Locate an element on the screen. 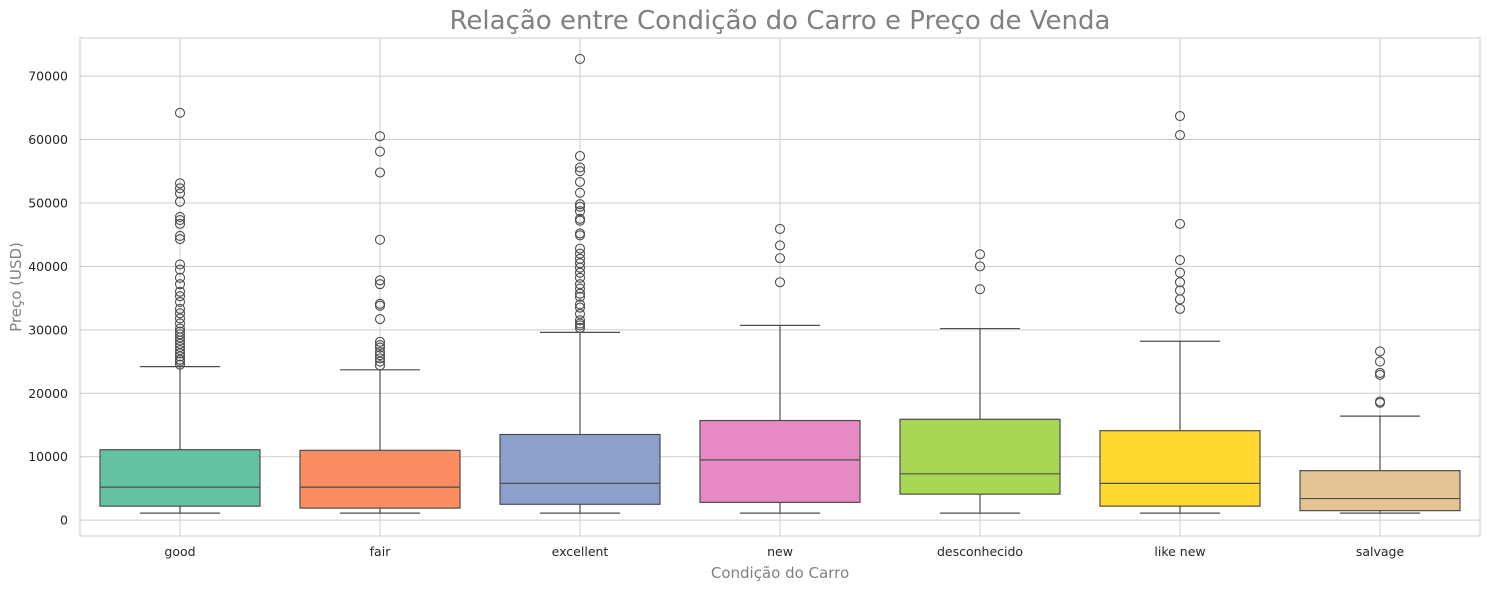  box-good is located at coordinates (180, 310).